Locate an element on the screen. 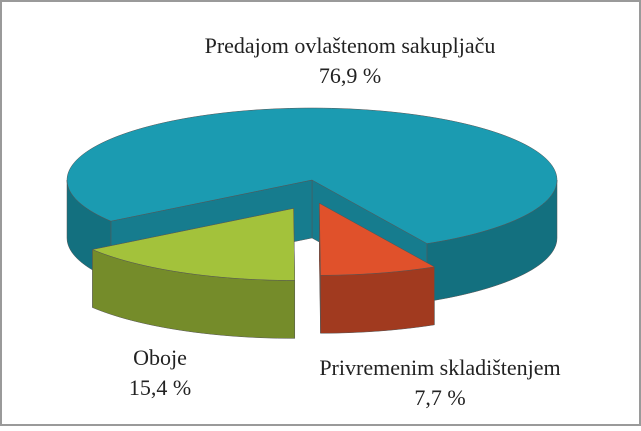  value-label: 15,4 % is located at coordinates (160, 387).